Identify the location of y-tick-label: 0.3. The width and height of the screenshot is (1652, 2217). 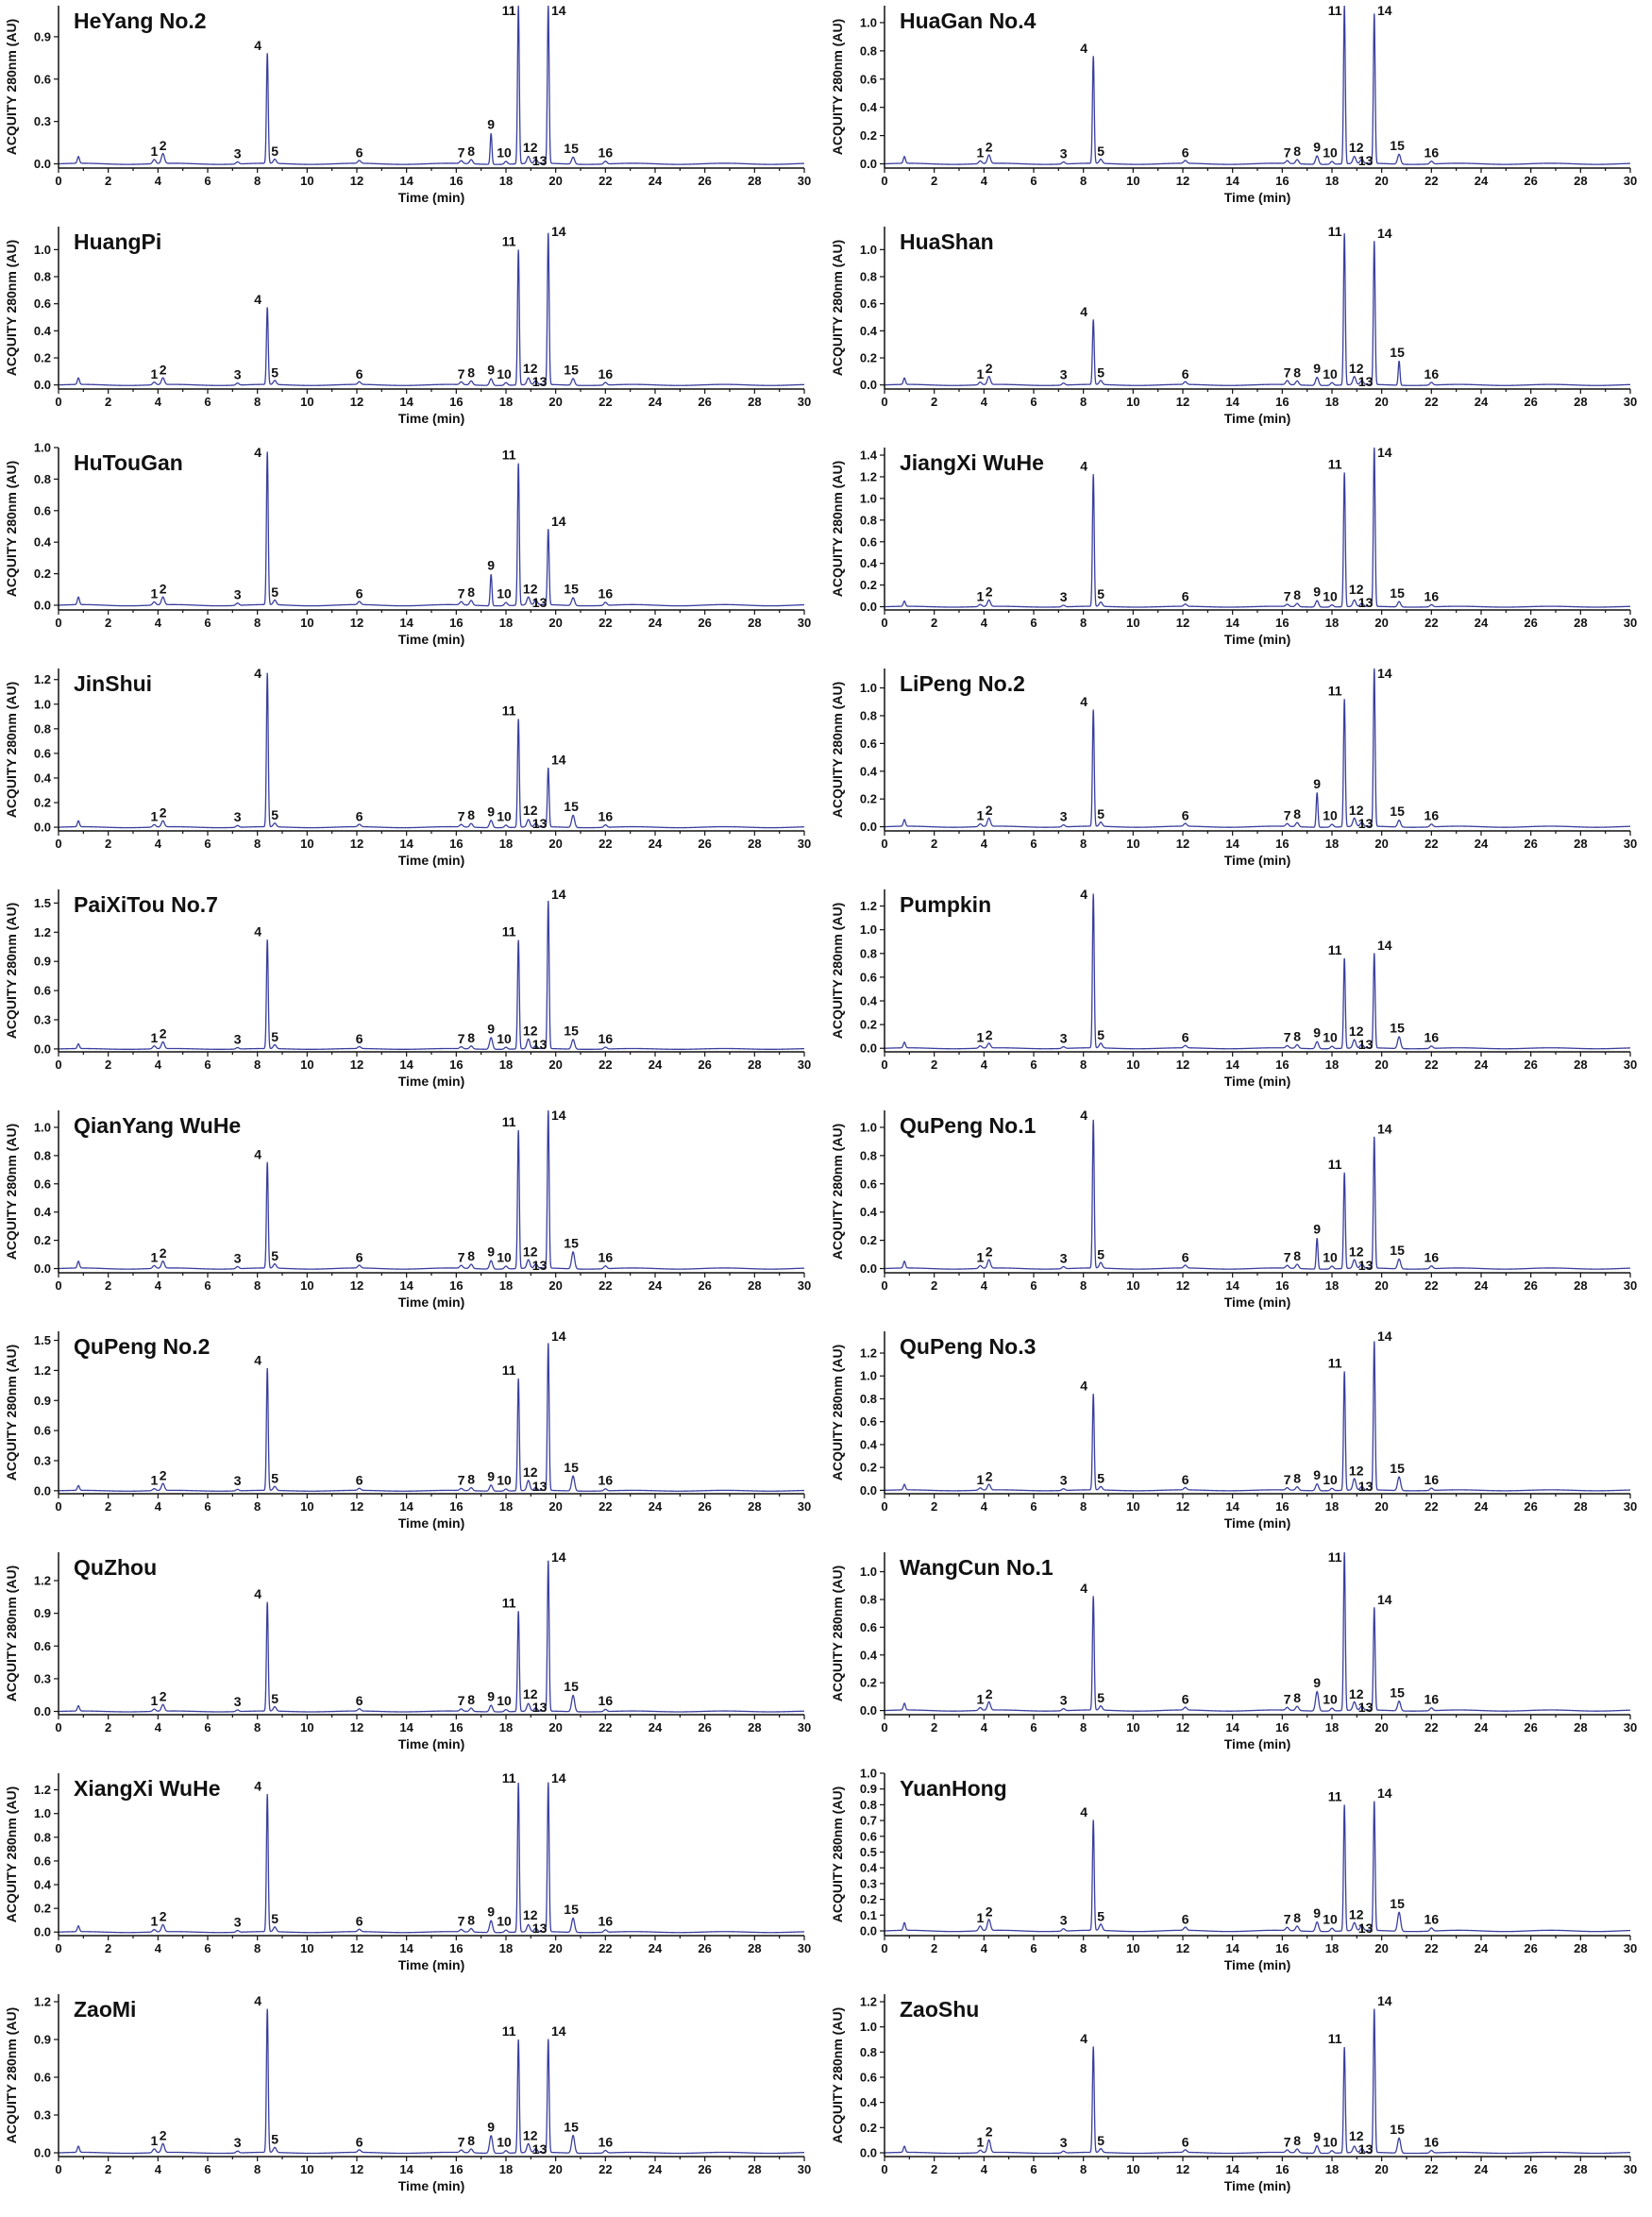
(868, 1883).